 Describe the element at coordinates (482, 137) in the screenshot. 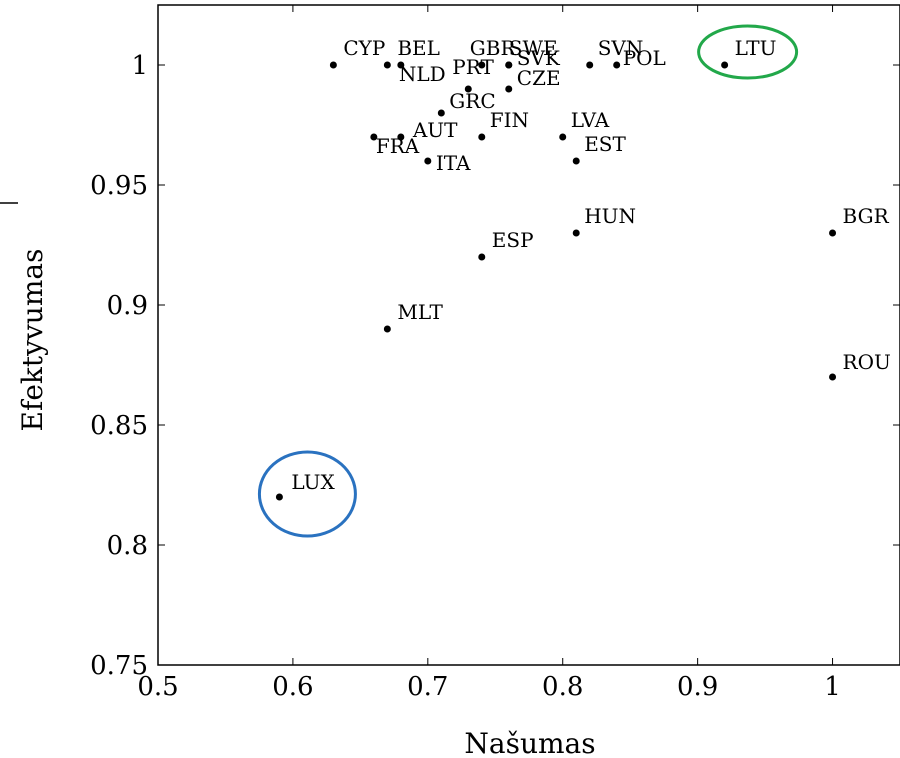

I see `data-point-fin` at that location.